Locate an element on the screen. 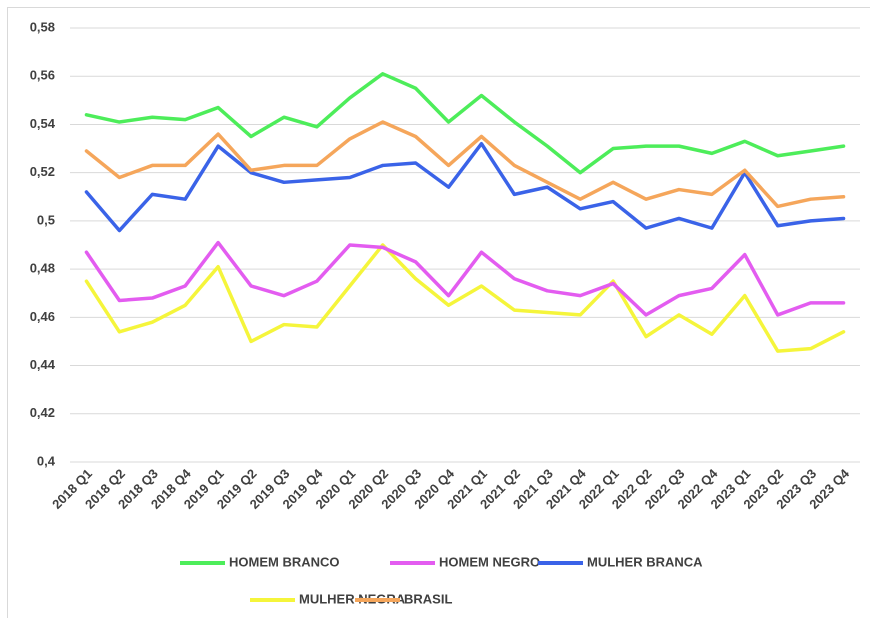 The width and height of the screenshot is (870, 618). y-tick-label: 0,54 is located at coordinates (43, 123).